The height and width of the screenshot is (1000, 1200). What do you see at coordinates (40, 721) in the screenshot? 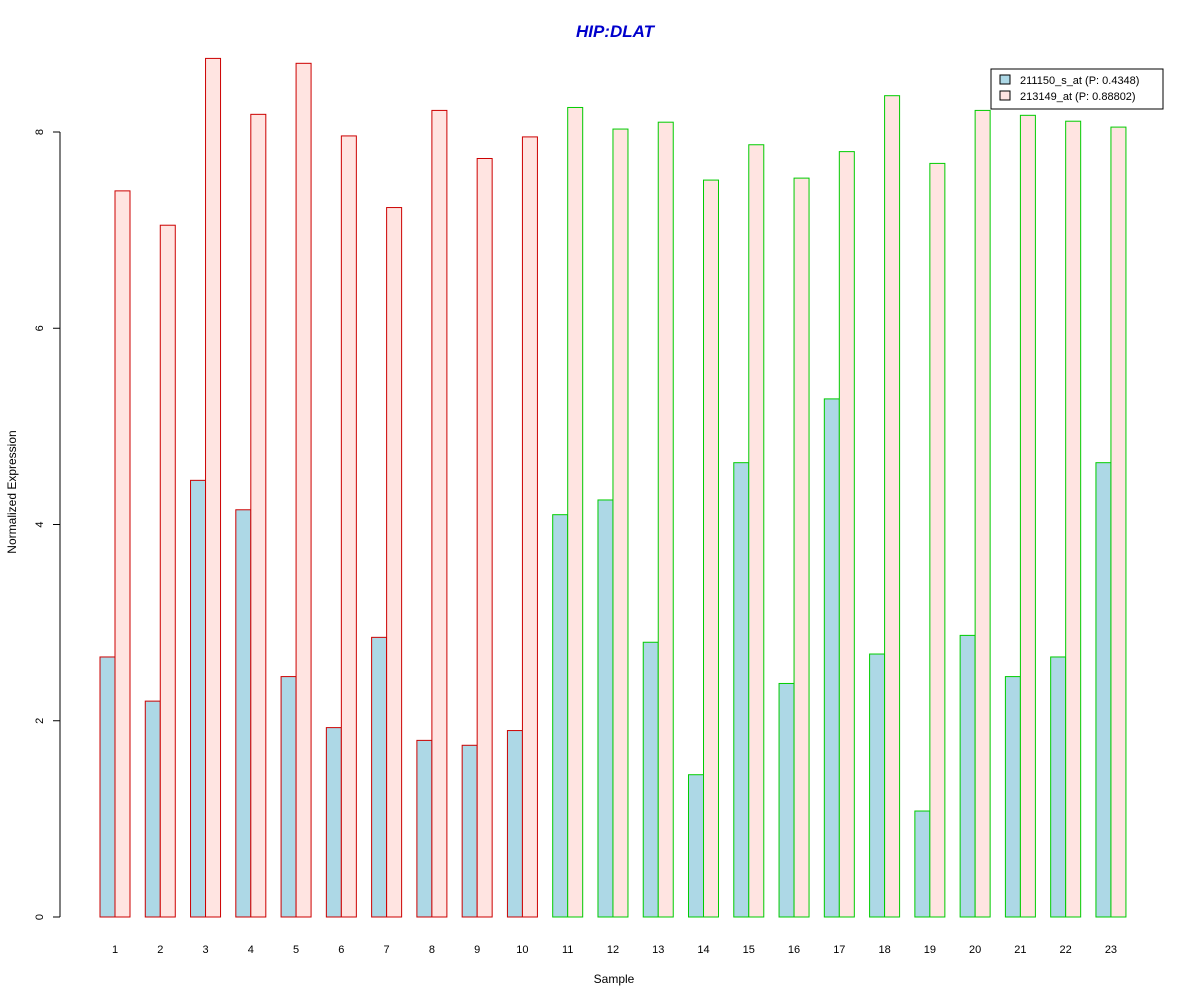
I see `y-tick-label: 2` at bounding box center [40, 721].